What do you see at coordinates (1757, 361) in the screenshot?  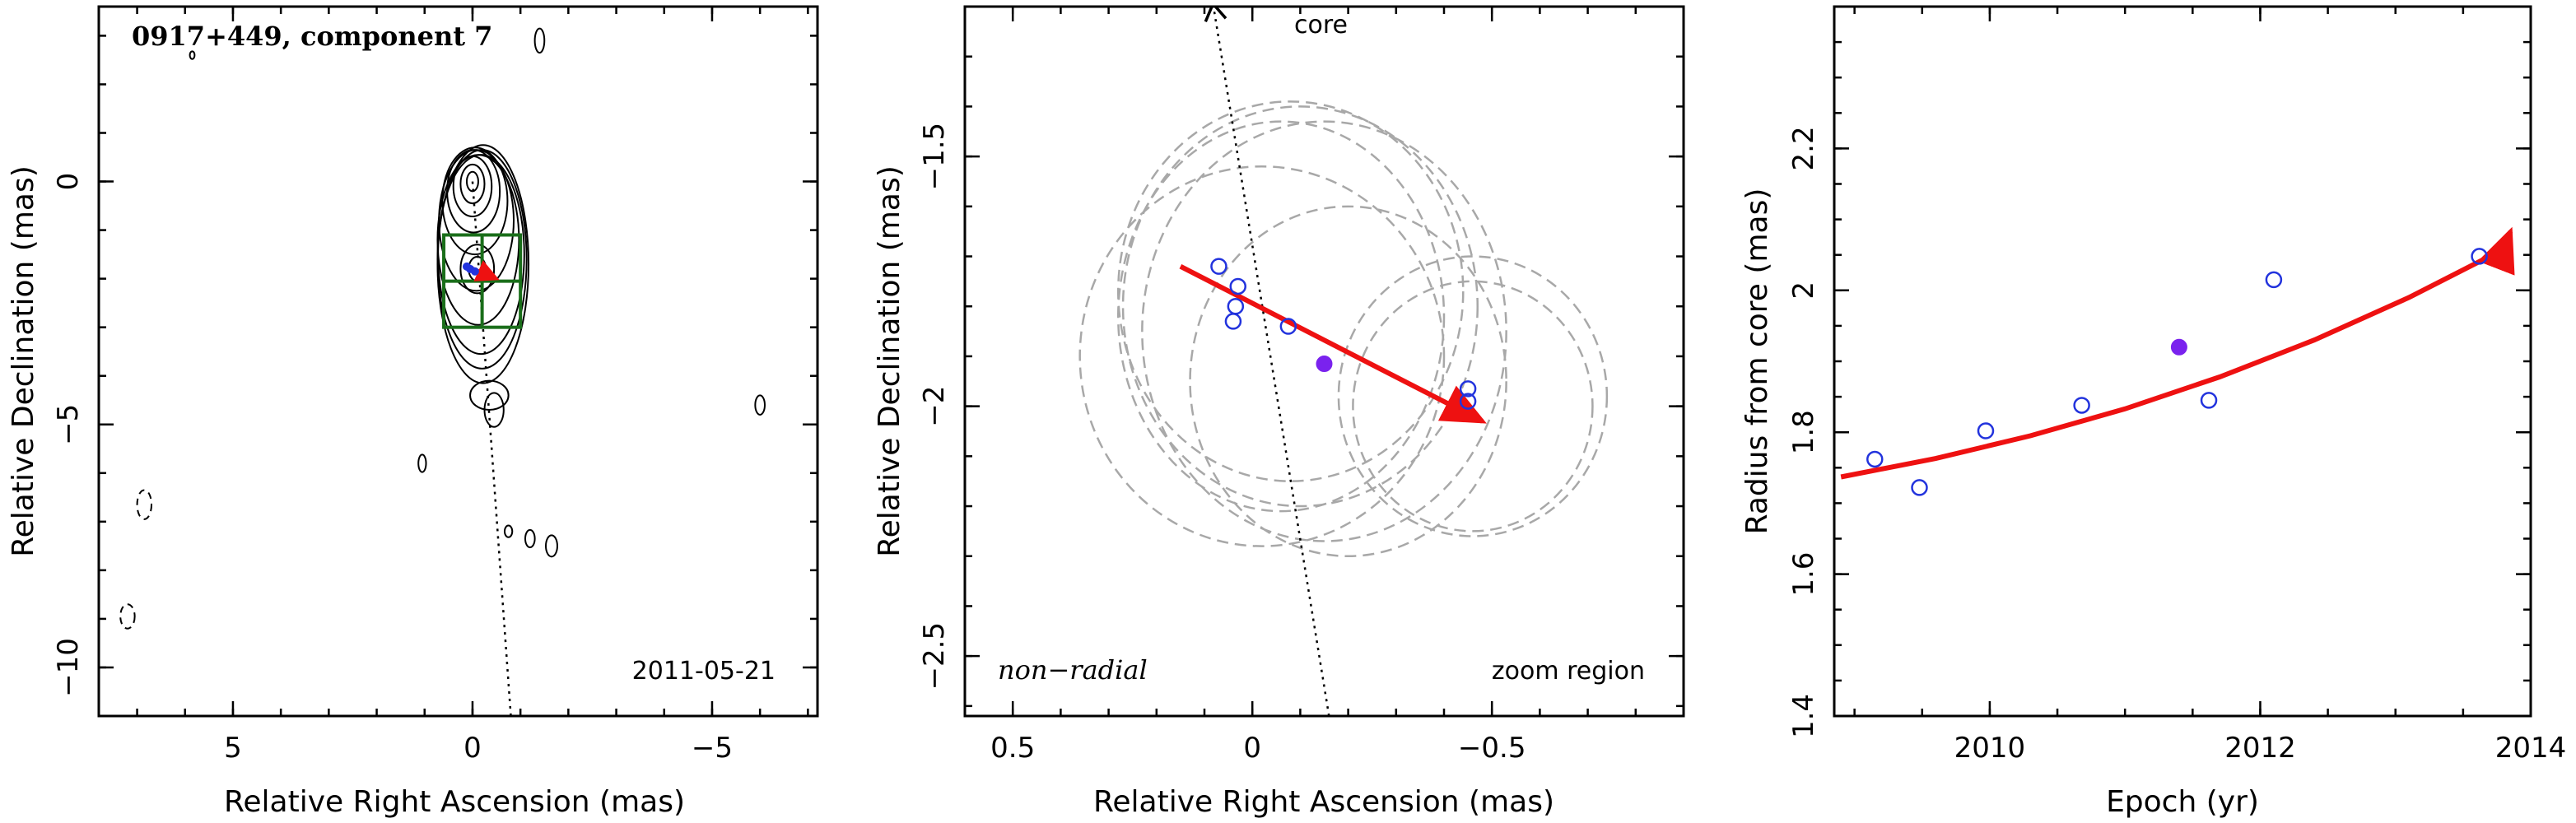 I see `y-axis-label: Radius from core (mas)` at bounding box center [1757, 361].